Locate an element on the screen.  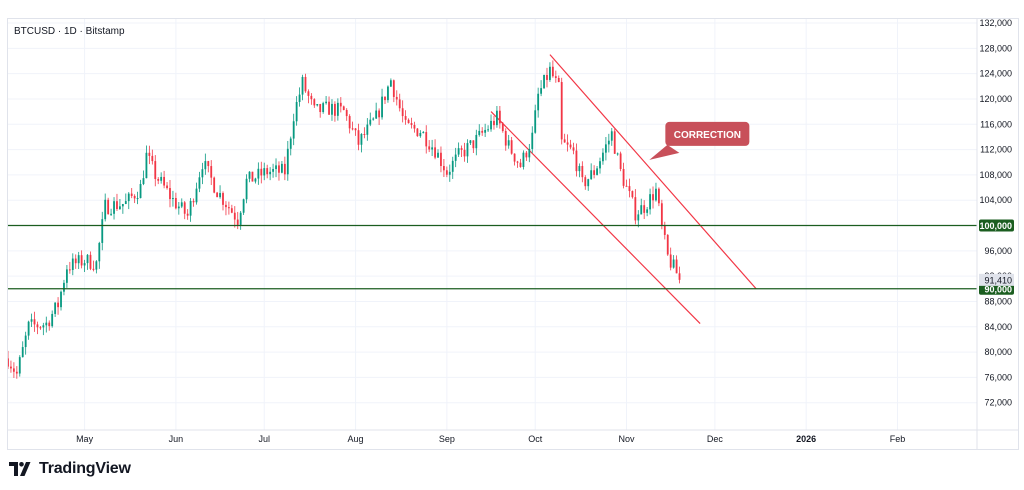
time-tick-label: Jun is located at coordinates (176, 439).